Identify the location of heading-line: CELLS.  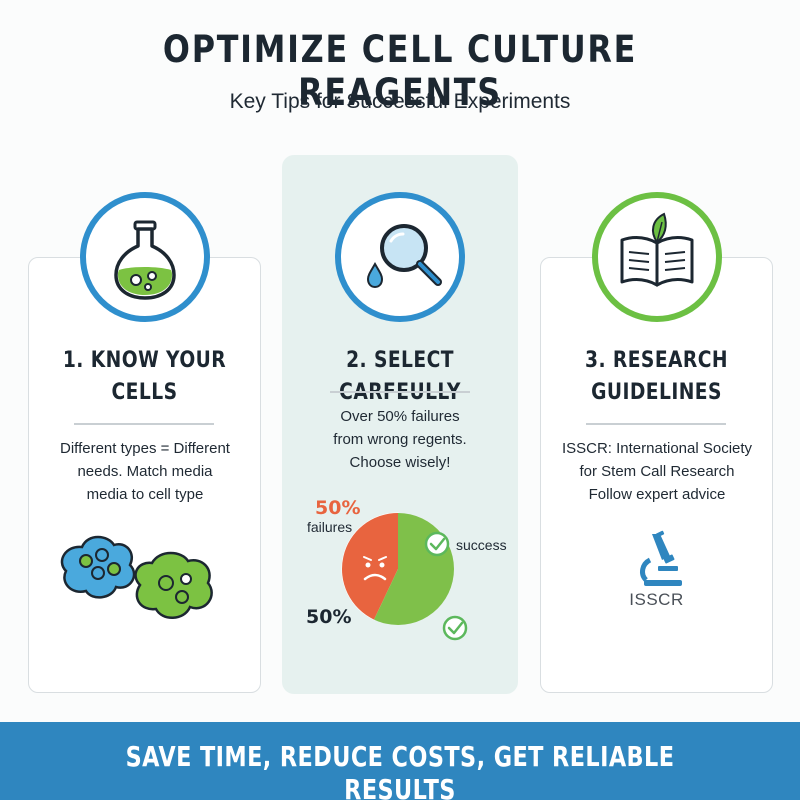
(144, 392).